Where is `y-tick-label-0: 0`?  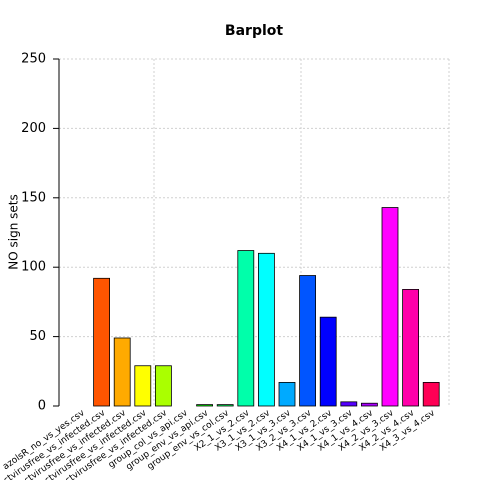
y-tick-label-0: 0 is located at coordinates (42, 406).